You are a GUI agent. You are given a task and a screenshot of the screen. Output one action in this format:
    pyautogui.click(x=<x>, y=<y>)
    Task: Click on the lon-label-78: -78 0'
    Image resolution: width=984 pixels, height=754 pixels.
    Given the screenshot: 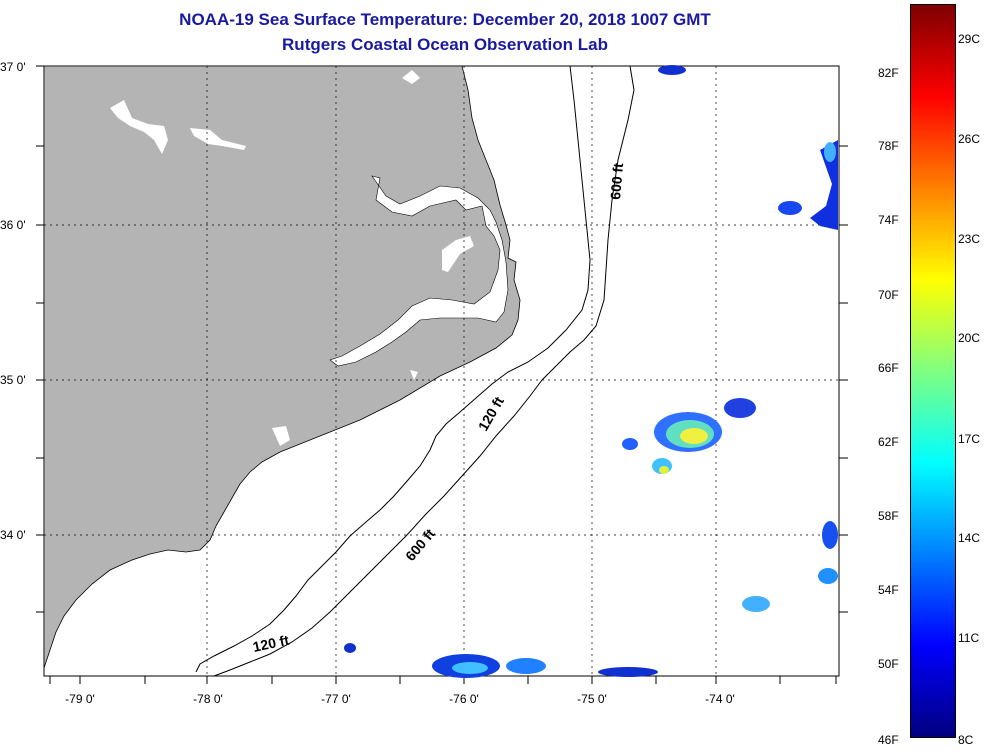 What is the action you would take?
    pyautogui.click(x=208, y=699)
    